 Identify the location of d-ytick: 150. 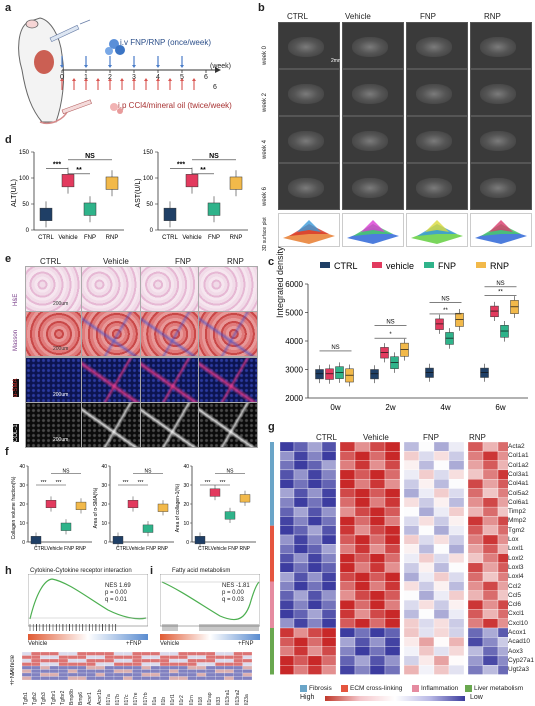
(148, 153).